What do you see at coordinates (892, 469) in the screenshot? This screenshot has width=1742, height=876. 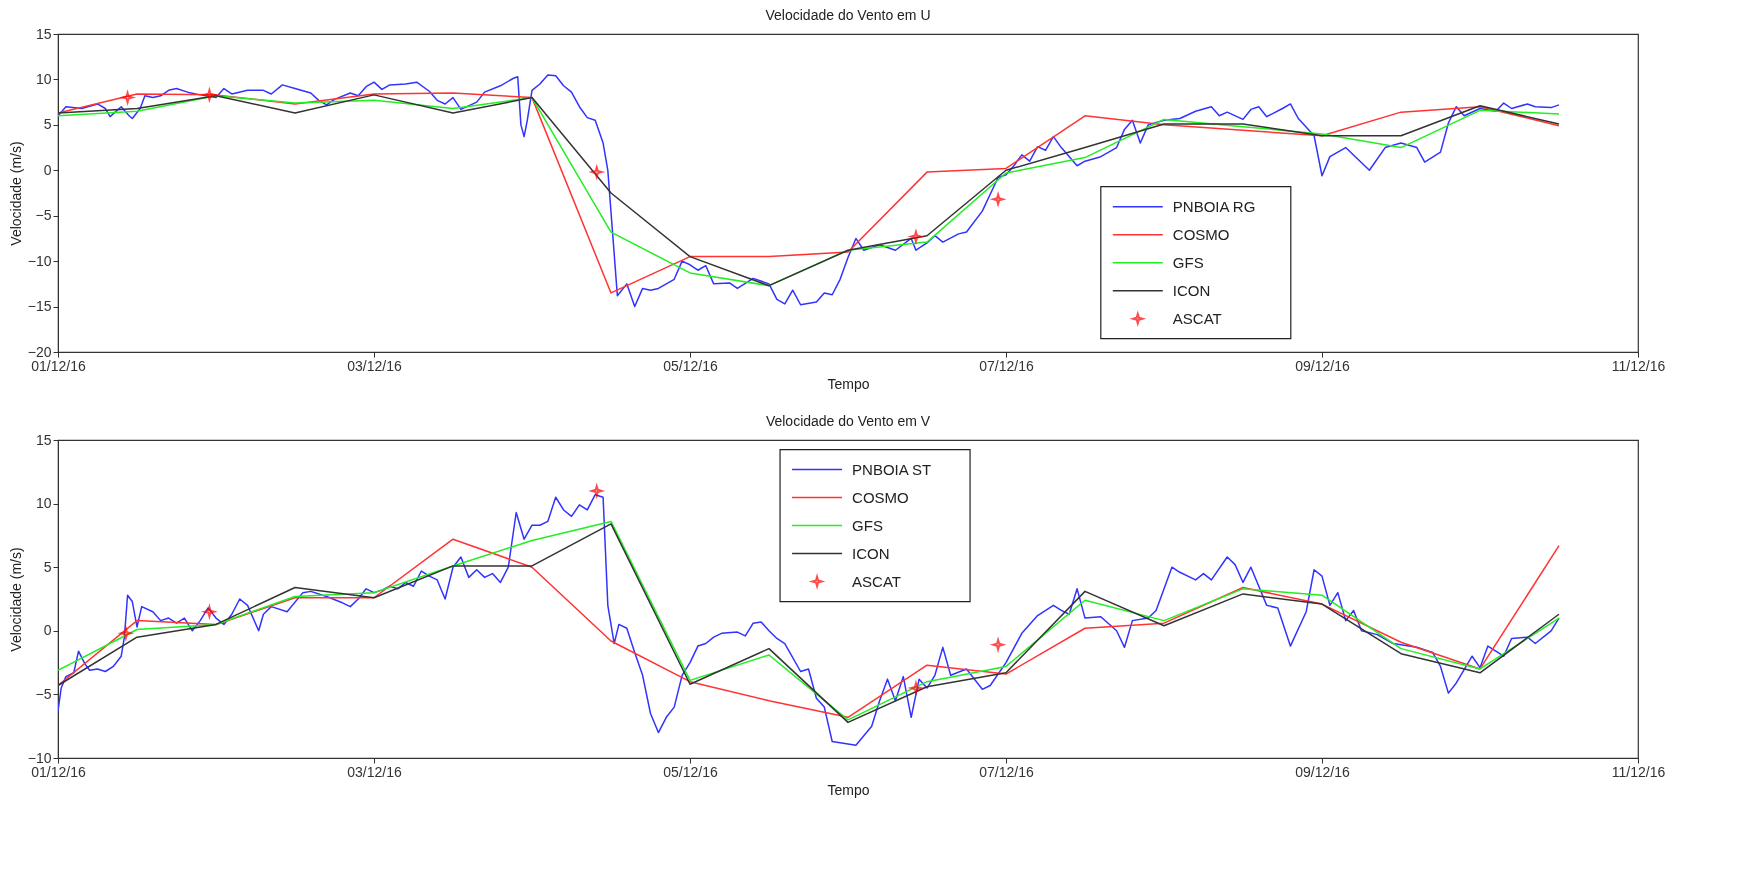 I see `legend-label: PNBOIA ST` at bounding box center [892, 469].